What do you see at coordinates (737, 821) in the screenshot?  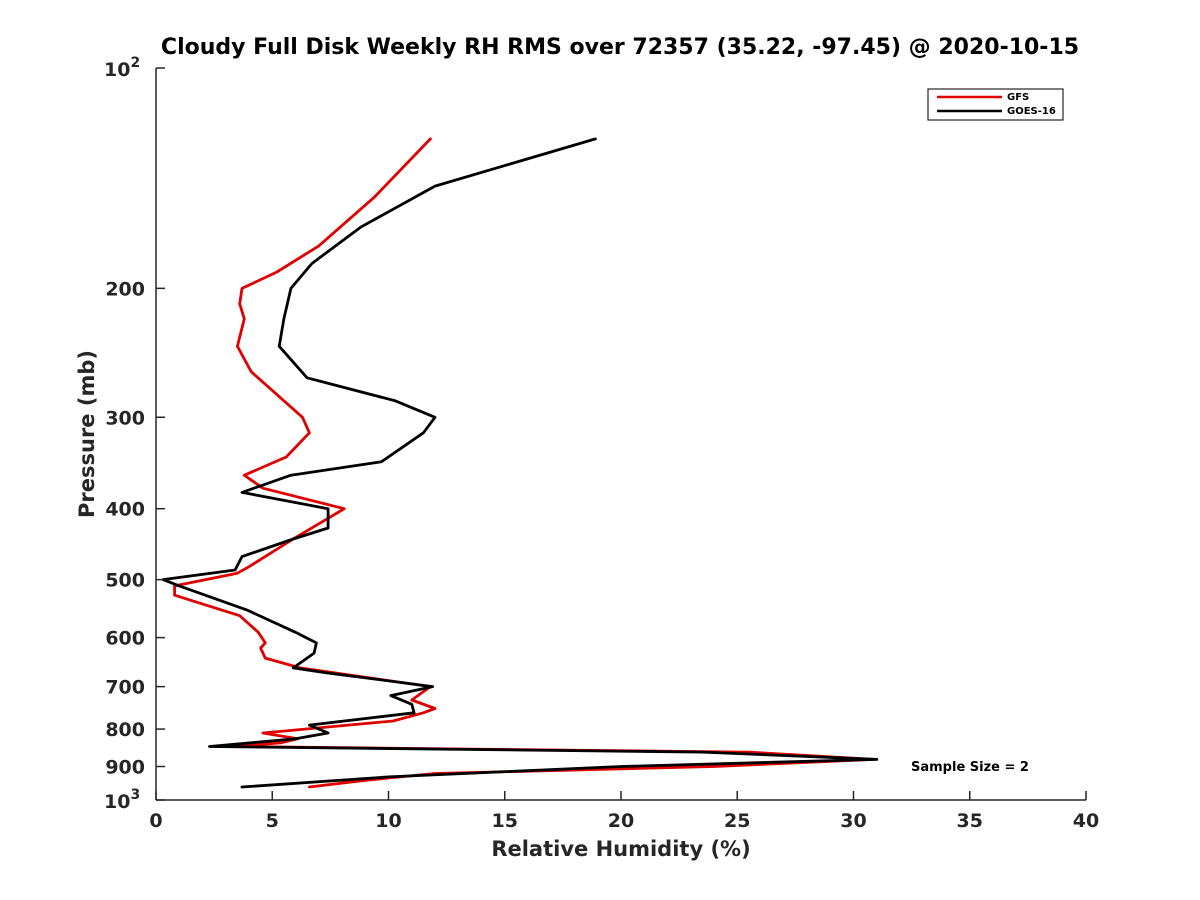 I see `x-tick-label: 25` at bounding box center [737, 821].